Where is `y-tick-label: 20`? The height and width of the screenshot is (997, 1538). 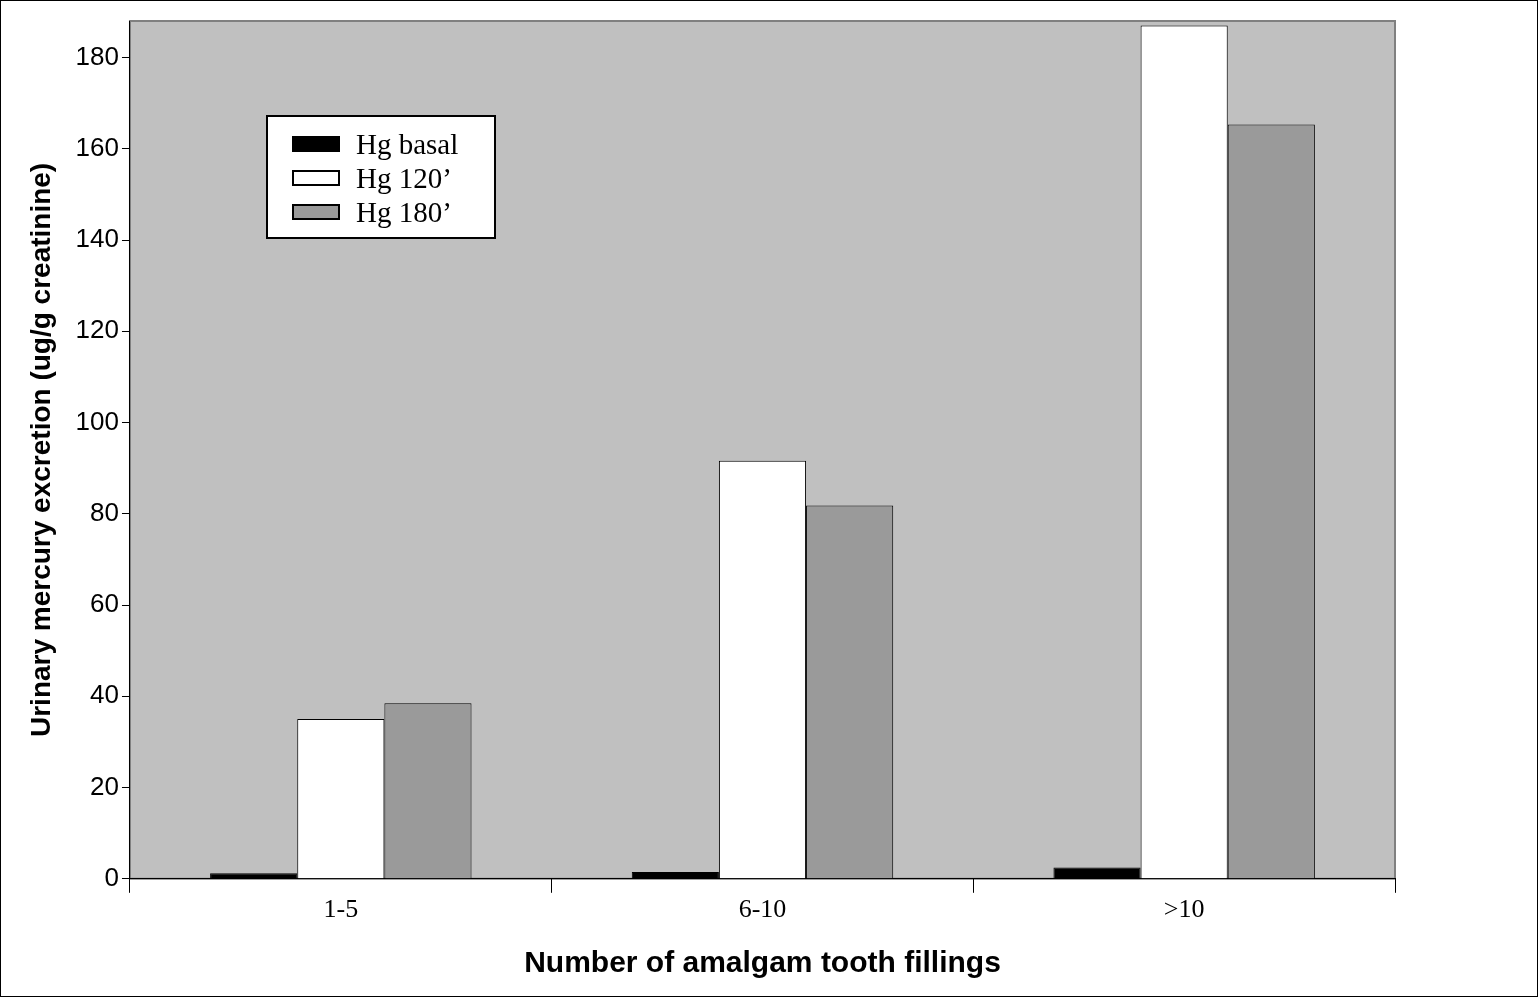
y-tick-label: 20 is located at coordinates (104, 785).